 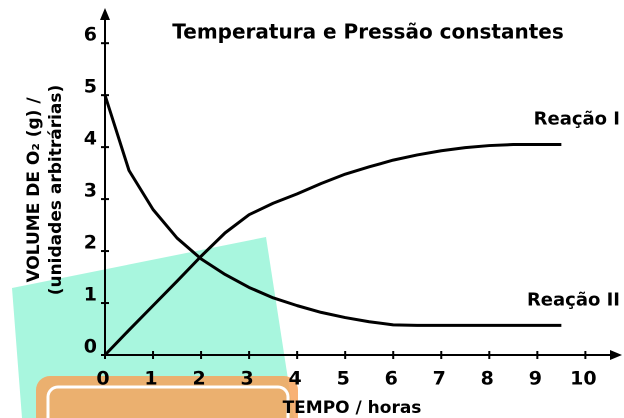 What do you see at coordinates (439, 379) in the screenshot?
I see `x-tick-label: 7` at bounding box center [439, 379].